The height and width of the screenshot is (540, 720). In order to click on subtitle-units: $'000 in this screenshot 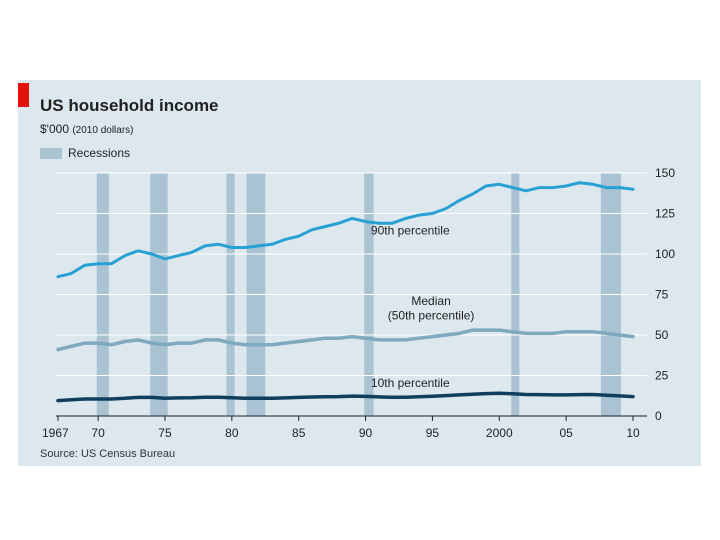, I will do `click(54, 129)`.